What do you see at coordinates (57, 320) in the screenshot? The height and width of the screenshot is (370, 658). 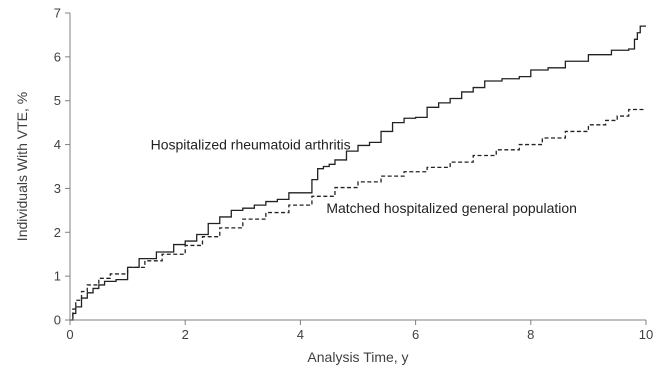 I see `y-tick-label: 0` at bounding box center [57, 320].